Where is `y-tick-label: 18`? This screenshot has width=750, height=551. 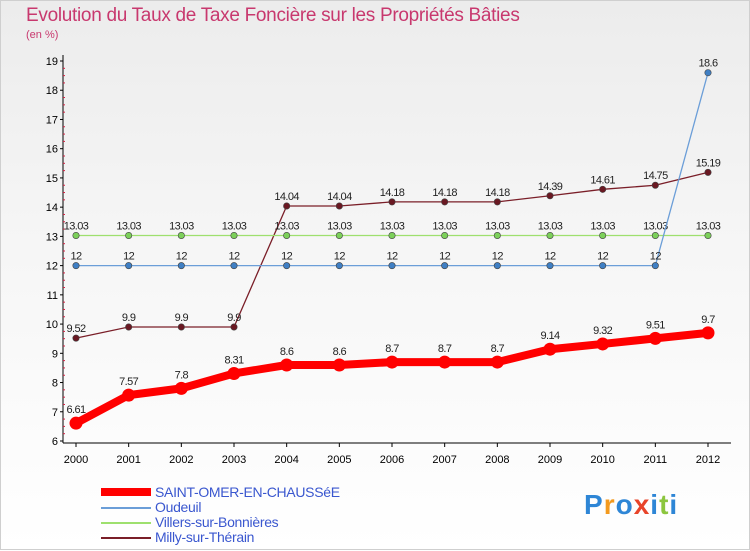
y-tick-label: 18 is located at coordinates (52, 91).